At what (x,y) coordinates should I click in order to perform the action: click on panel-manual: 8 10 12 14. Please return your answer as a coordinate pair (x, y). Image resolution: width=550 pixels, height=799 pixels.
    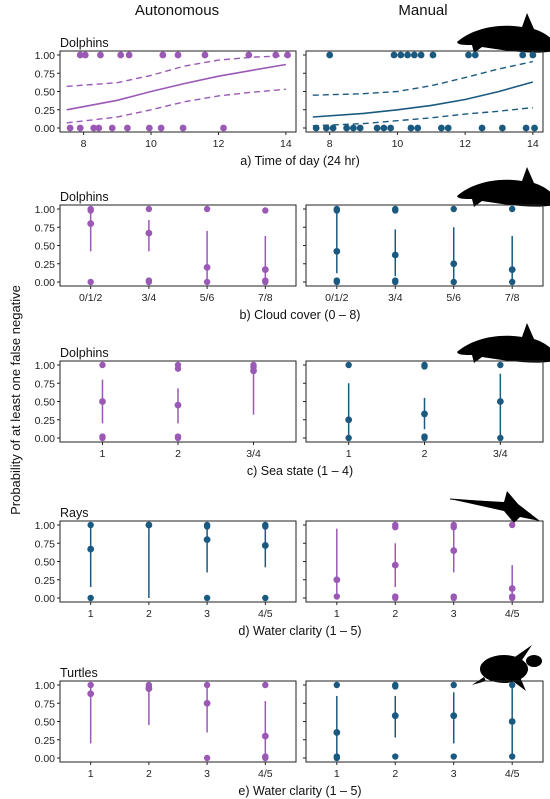
    Looking at the image, I should click on (423, 100).